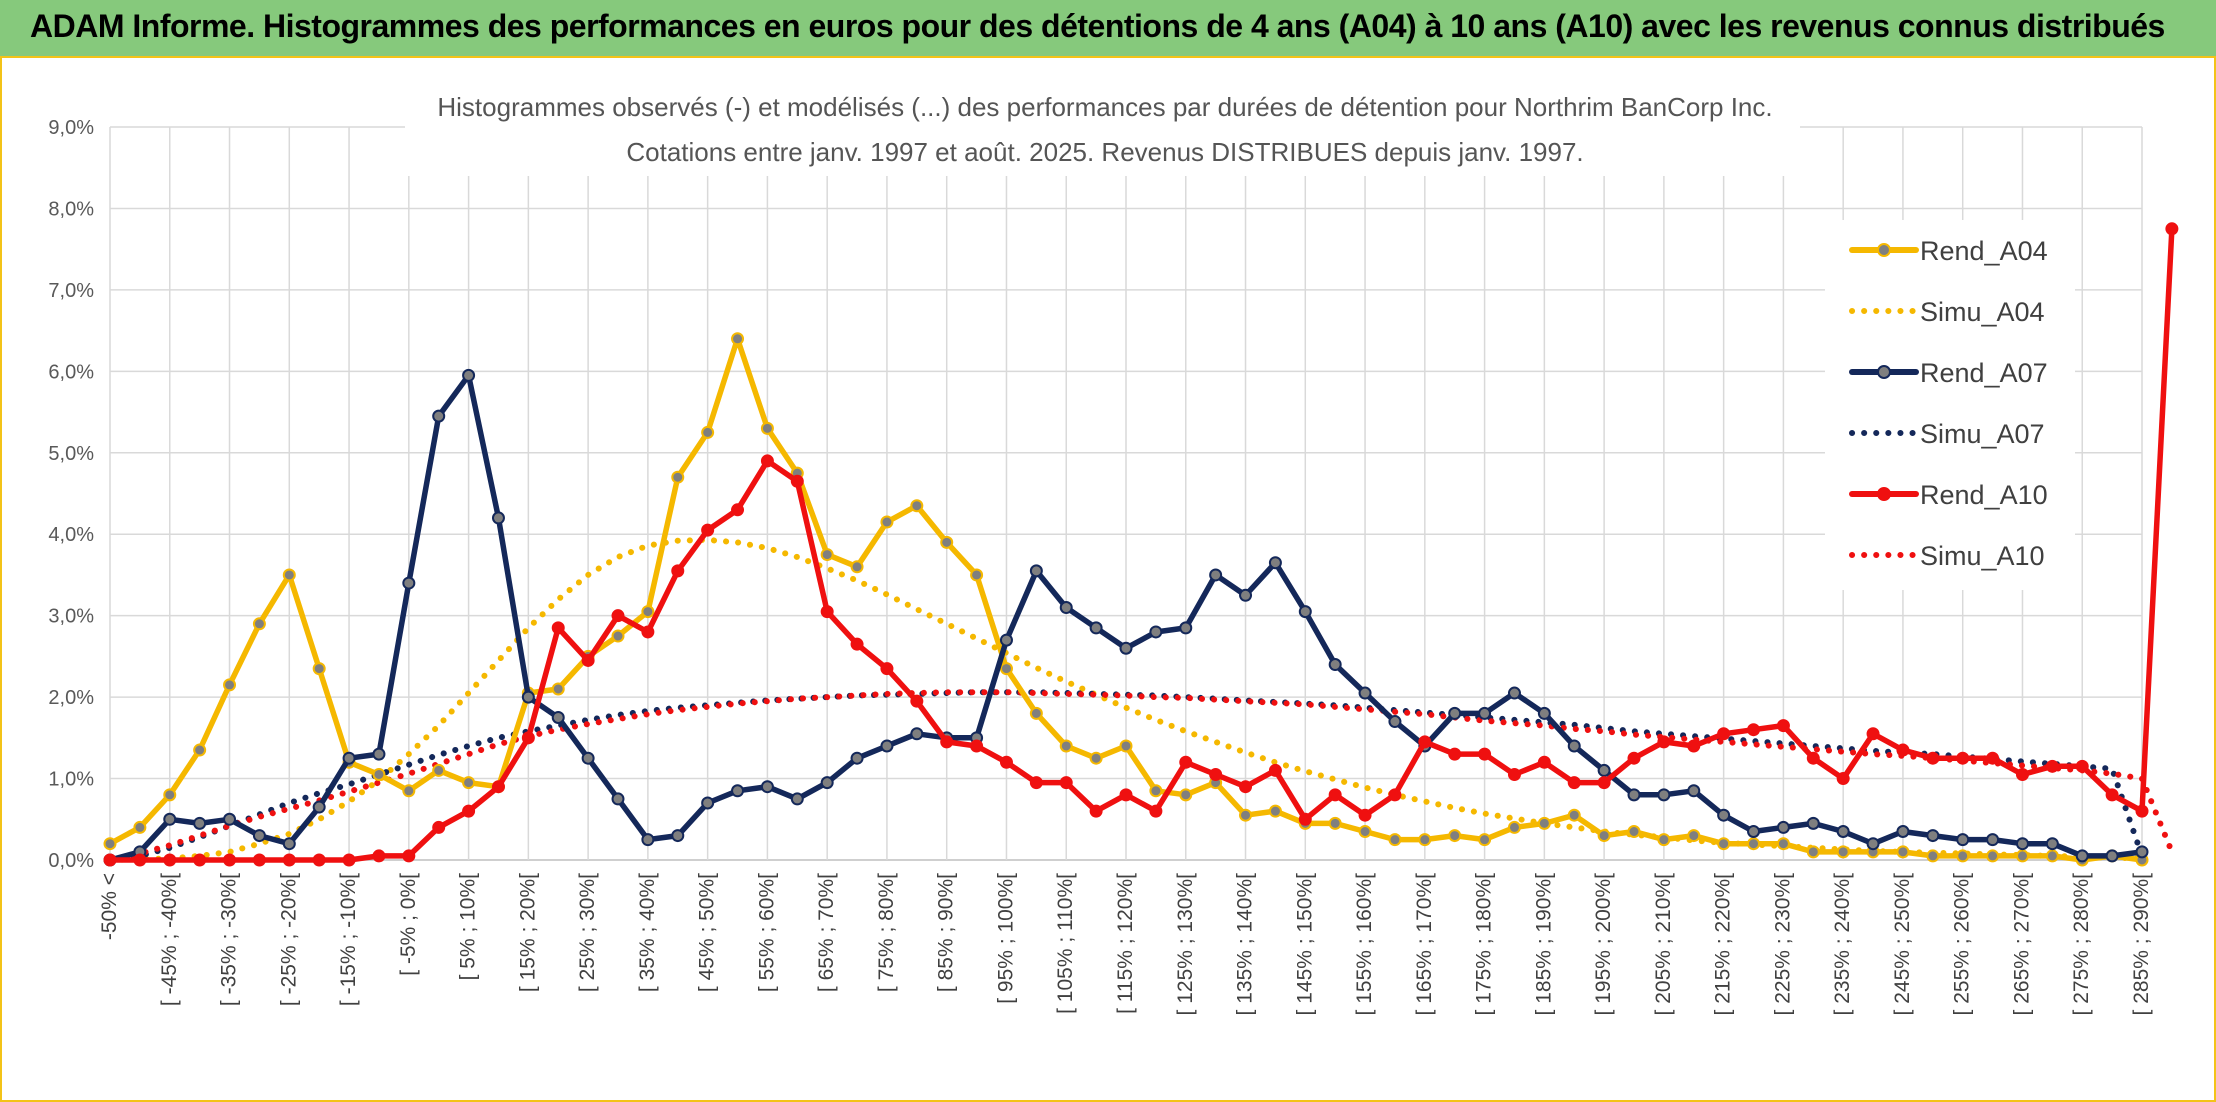 The height and width of the screenshot is (1102, 2216). What do you see at coordinates (71, 535) in the screenshot?
I see `y-tick-label: 4,0%` at bounding box center [71, 535].